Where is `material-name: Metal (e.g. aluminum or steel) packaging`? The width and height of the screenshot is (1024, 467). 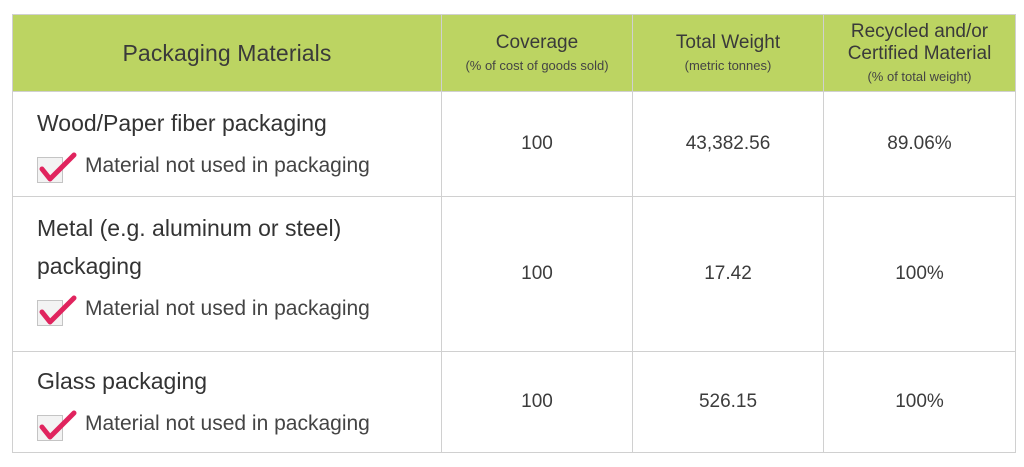 material-name: Metal (e.g. aluminum or steel) packaging is located at coordinates (239, 247).